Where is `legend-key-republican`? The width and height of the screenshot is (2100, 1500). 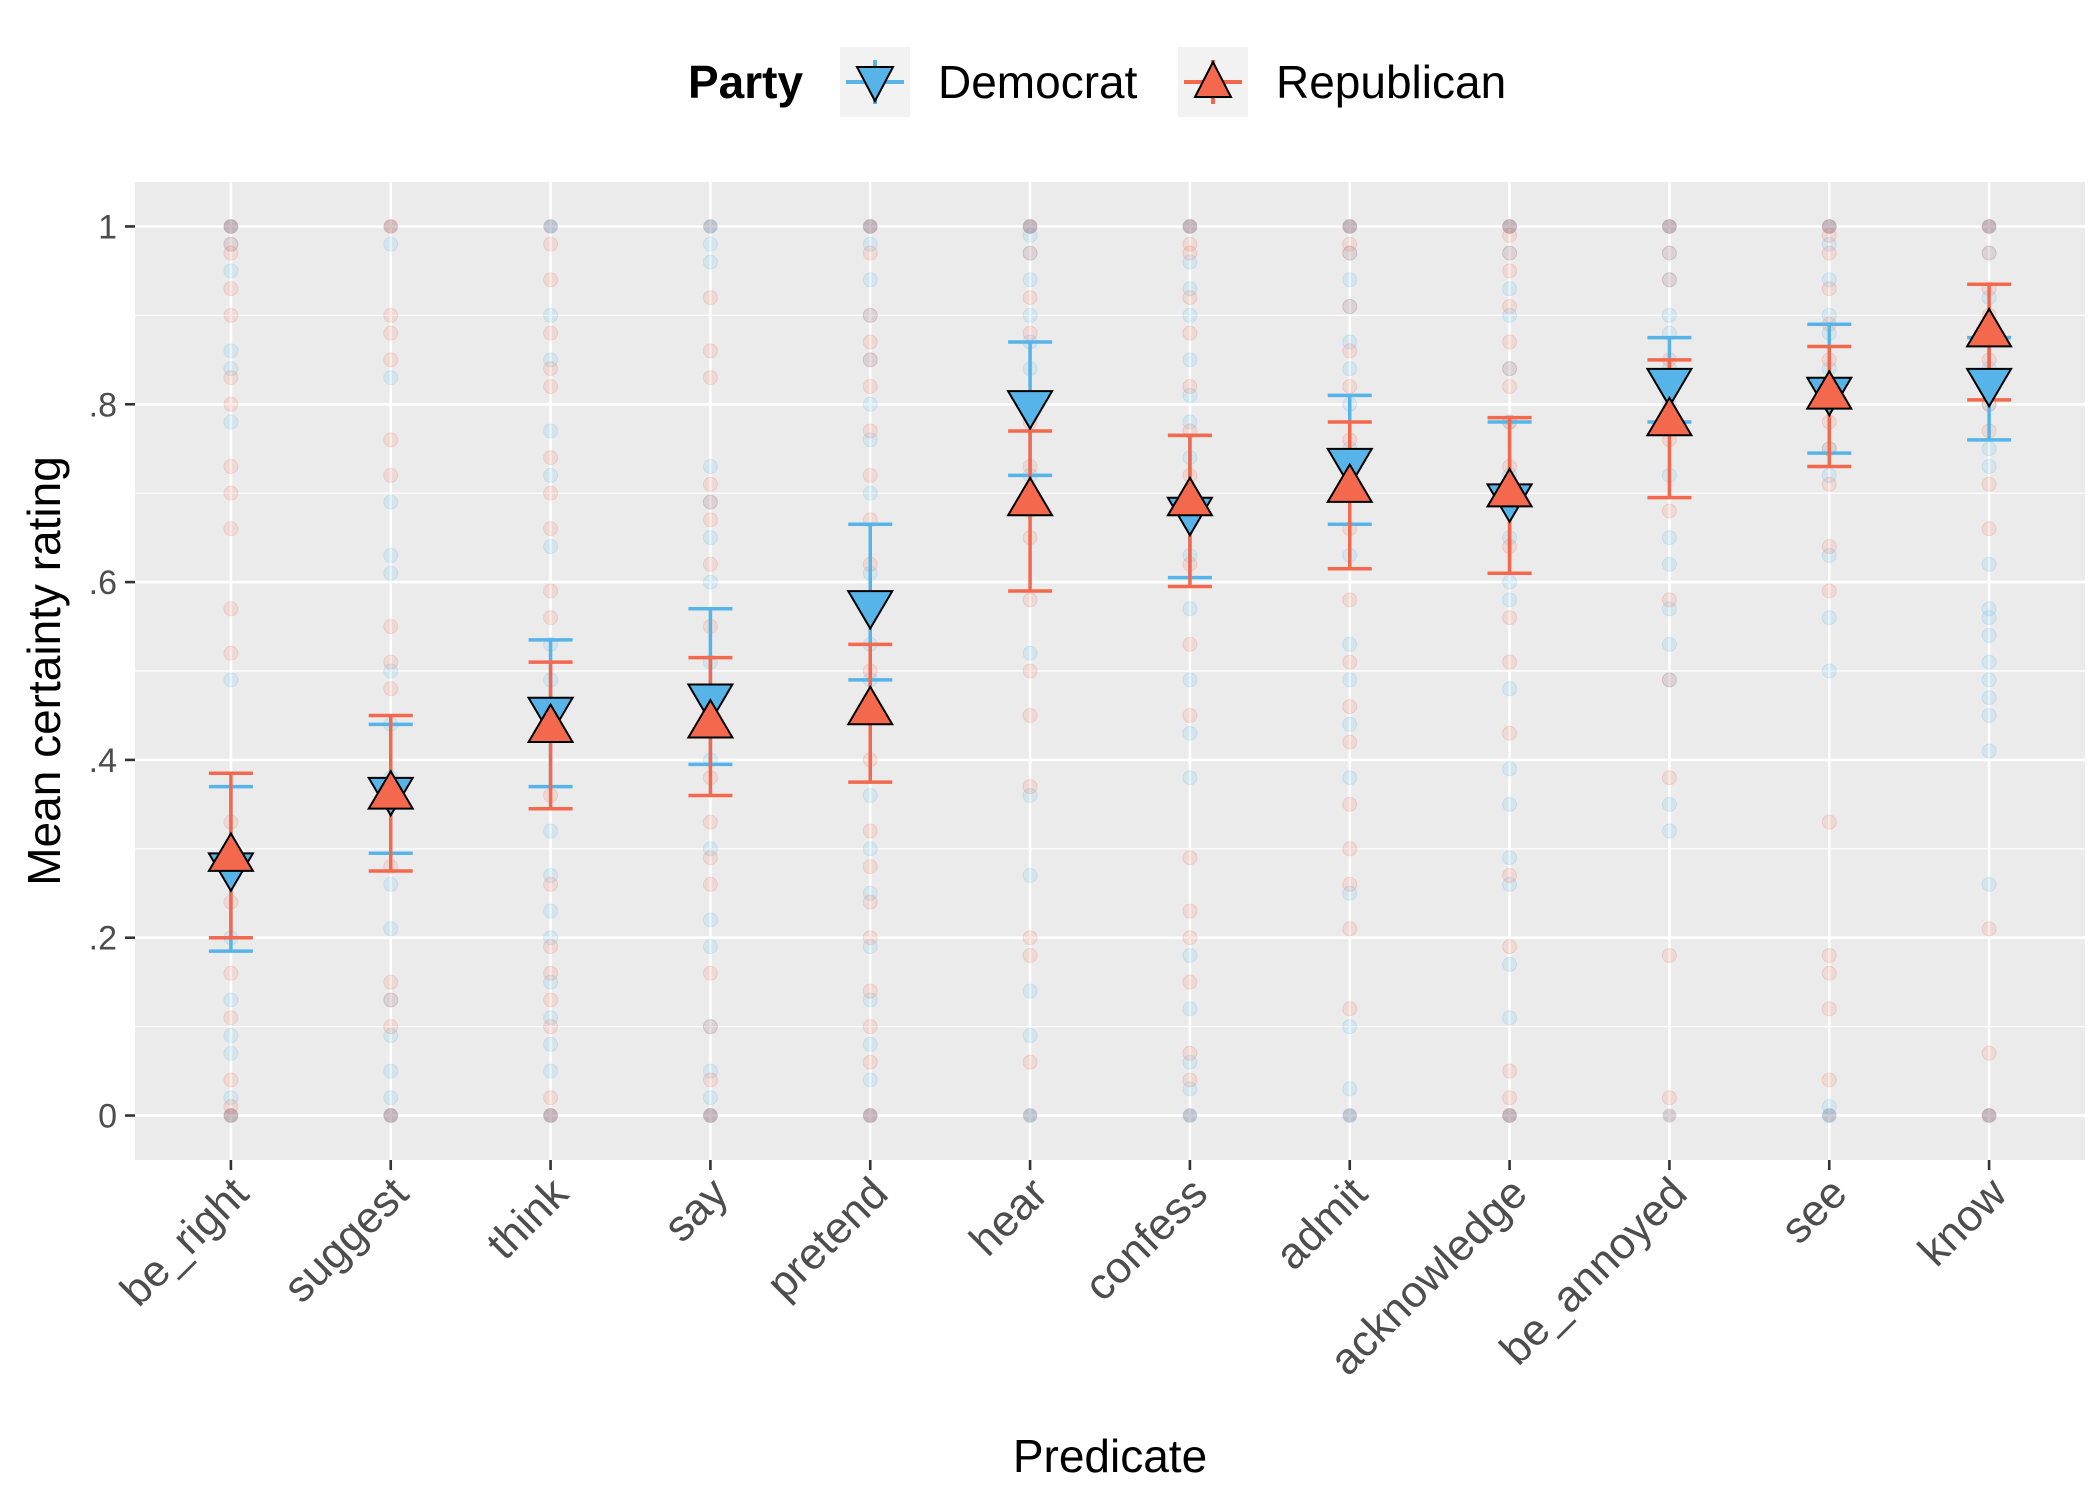
legend-key-republican is located at coordinates (1213, 82).